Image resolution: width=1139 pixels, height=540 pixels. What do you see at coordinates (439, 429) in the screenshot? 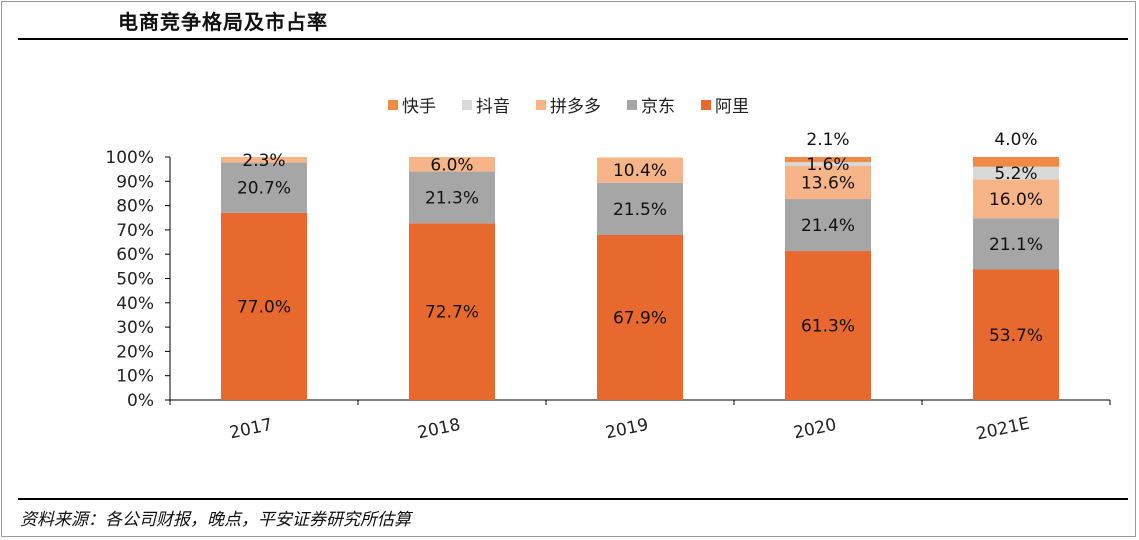
I see `x-tick-label: 2018` at bounding box center [439, 429].